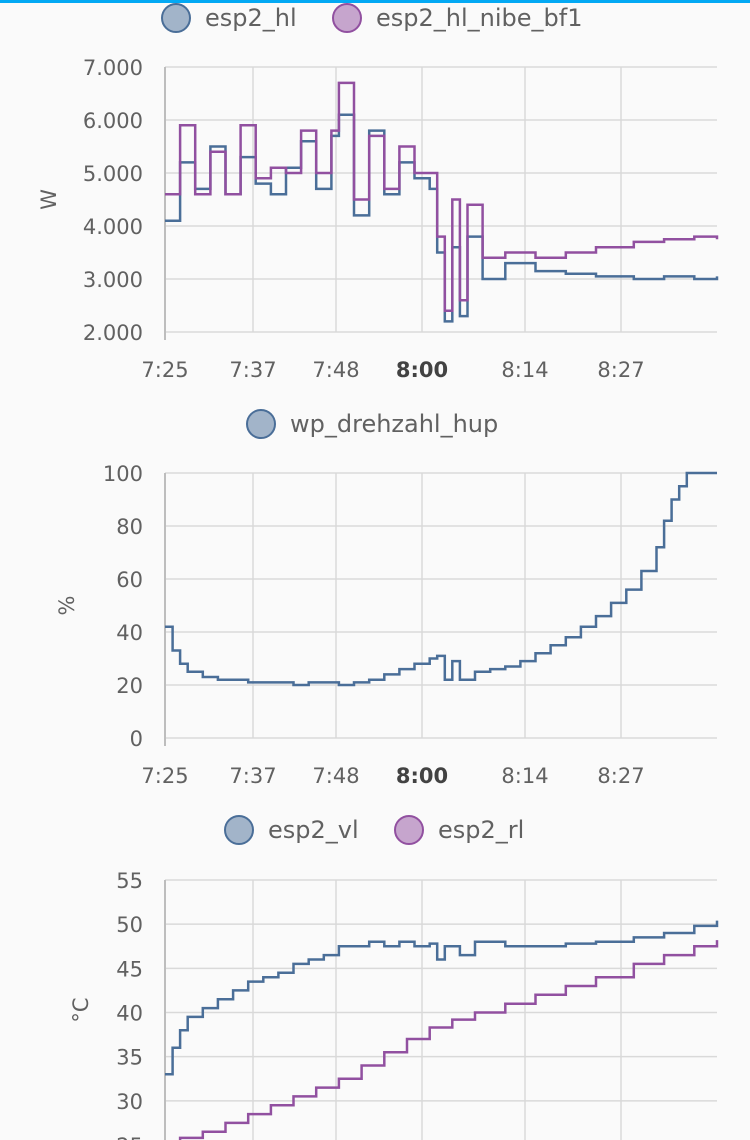 This screenshot has width=750, height=1140. Describe the element at coordinates (129, 969) in the screenshot. I see `y-tick-label: 45` at that location.